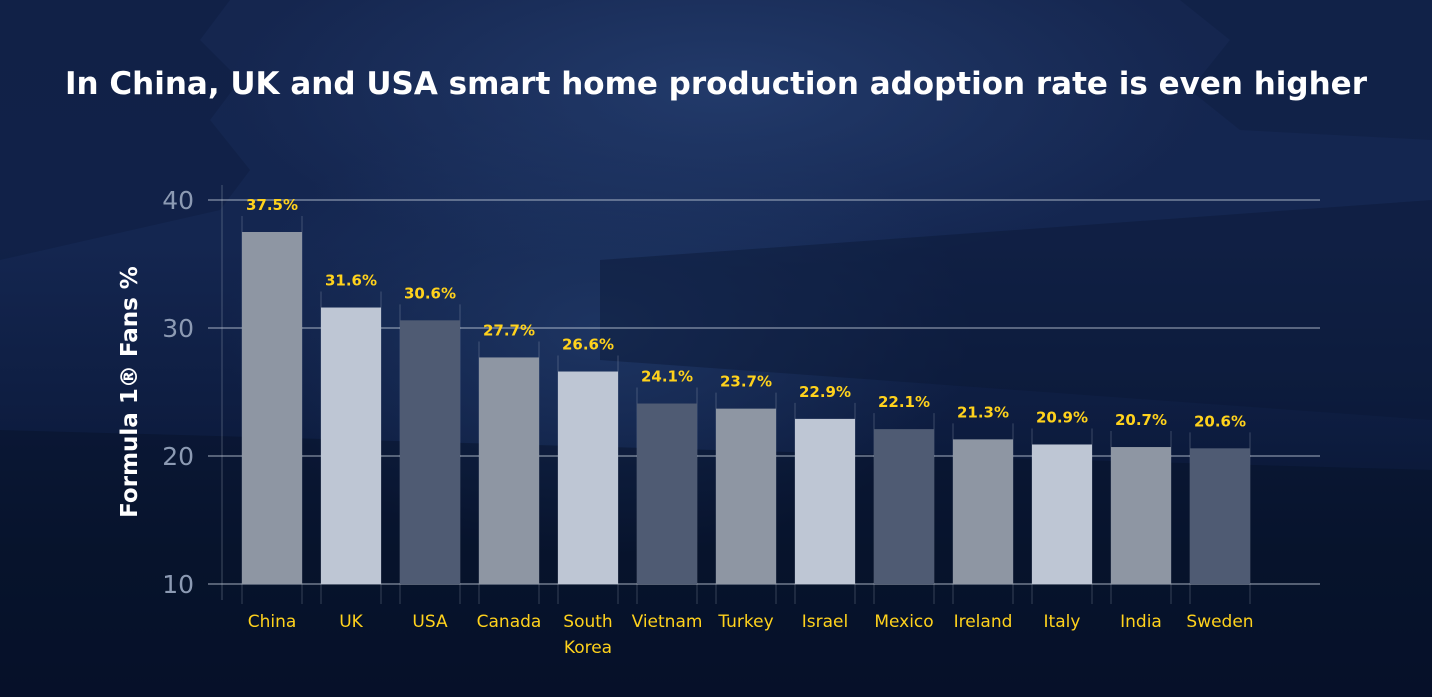 Image resolution: width=1432 pixels, height=697 pixels. What do you see at coordinates (825, 392) in the screenshot?
I see `data-label: 22.9%` at bounding box center [825, 392].